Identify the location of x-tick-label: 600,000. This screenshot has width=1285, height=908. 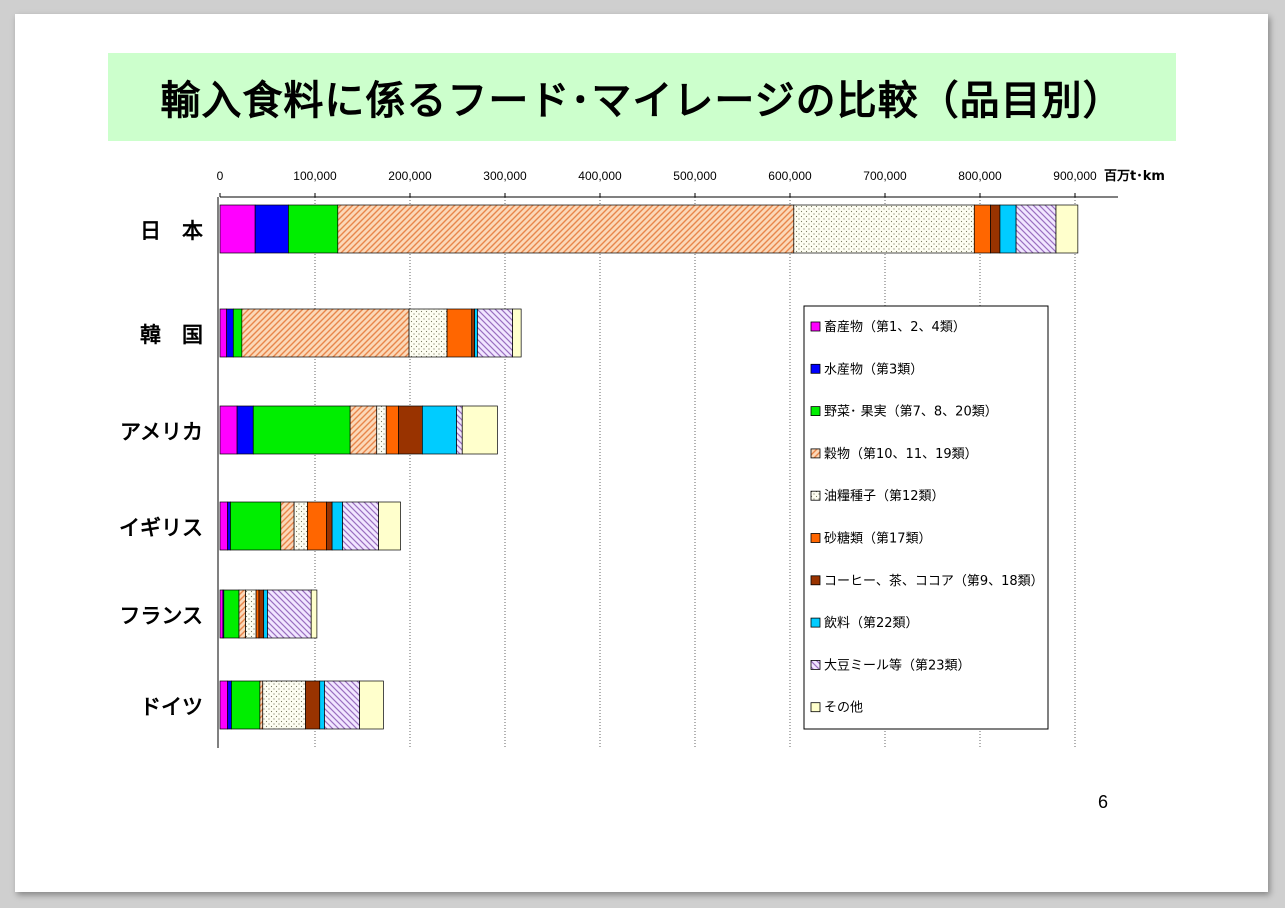
(790, 176).